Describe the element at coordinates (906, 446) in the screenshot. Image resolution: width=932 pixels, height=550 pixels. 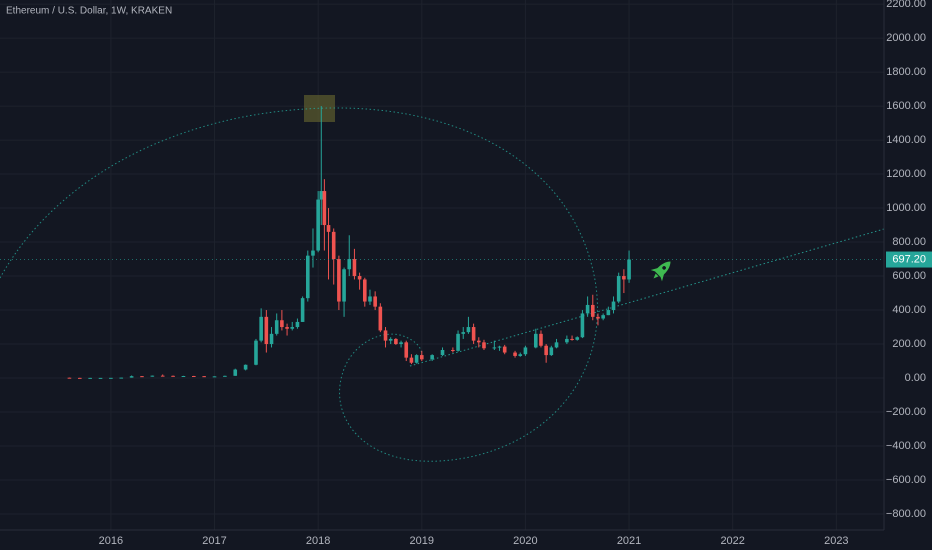
I see `y-tick-label: −400.00` at that location.